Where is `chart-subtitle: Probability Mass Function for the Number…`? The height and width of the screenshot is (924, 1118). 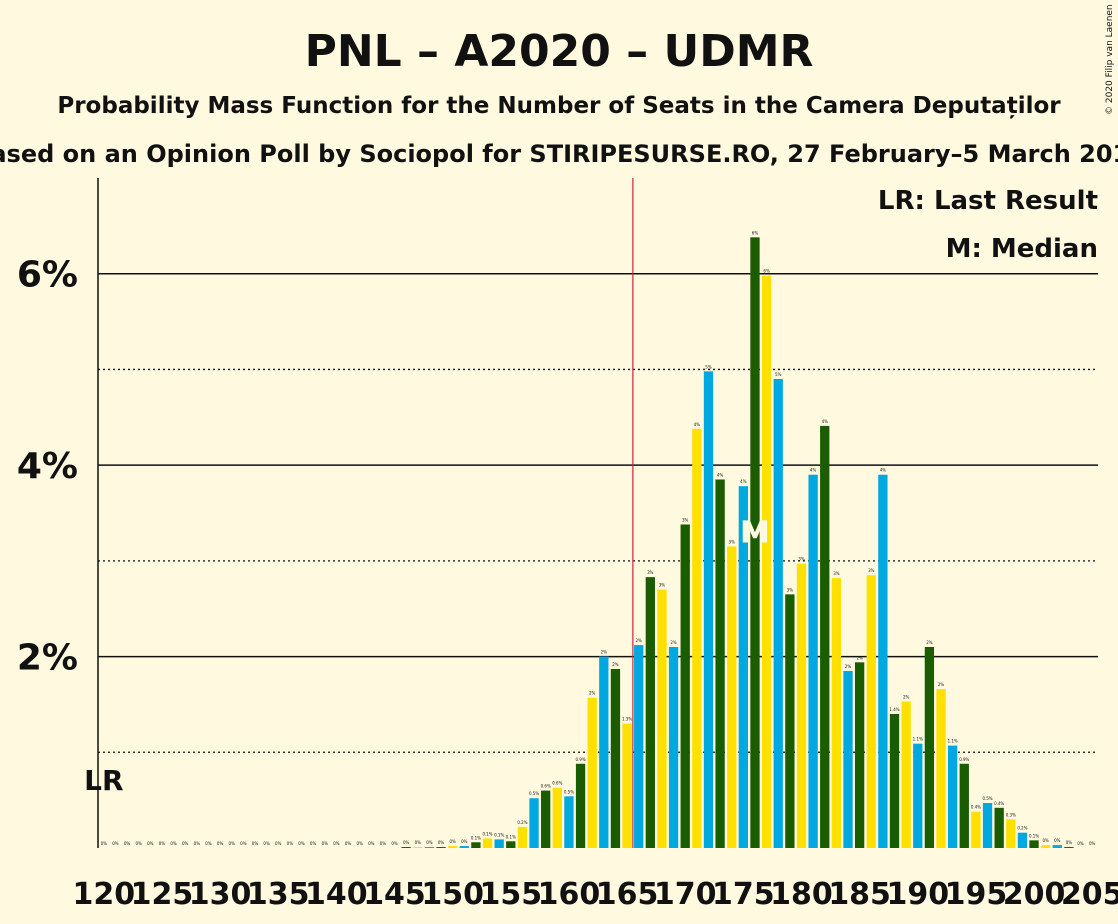 chart-subtitle: Probability Mass Function for the Number… is located at coordinates (559, 106).